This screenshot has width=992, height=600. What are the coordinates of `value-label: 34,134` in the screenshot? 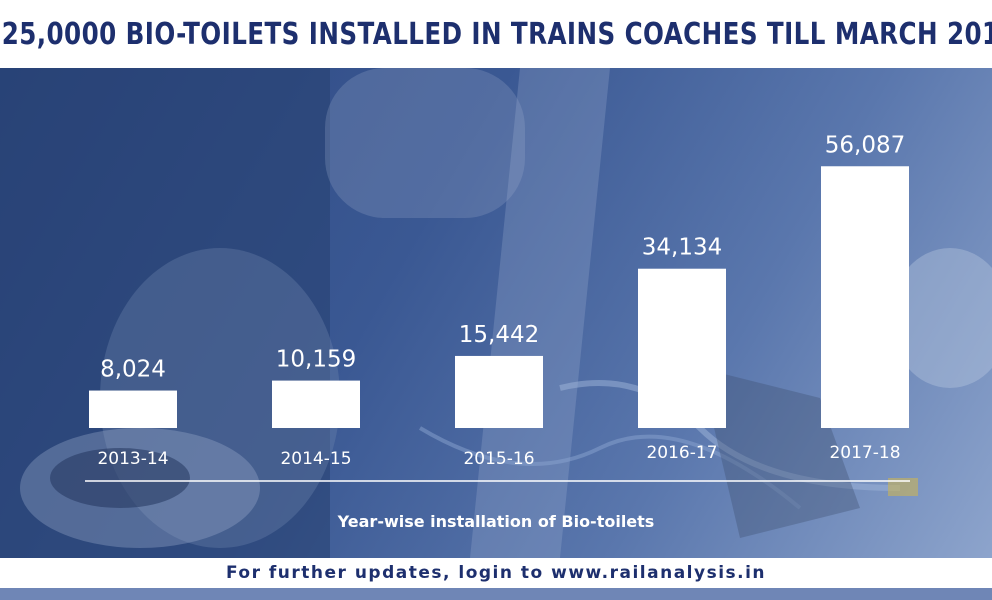 It's located at (682, 248).